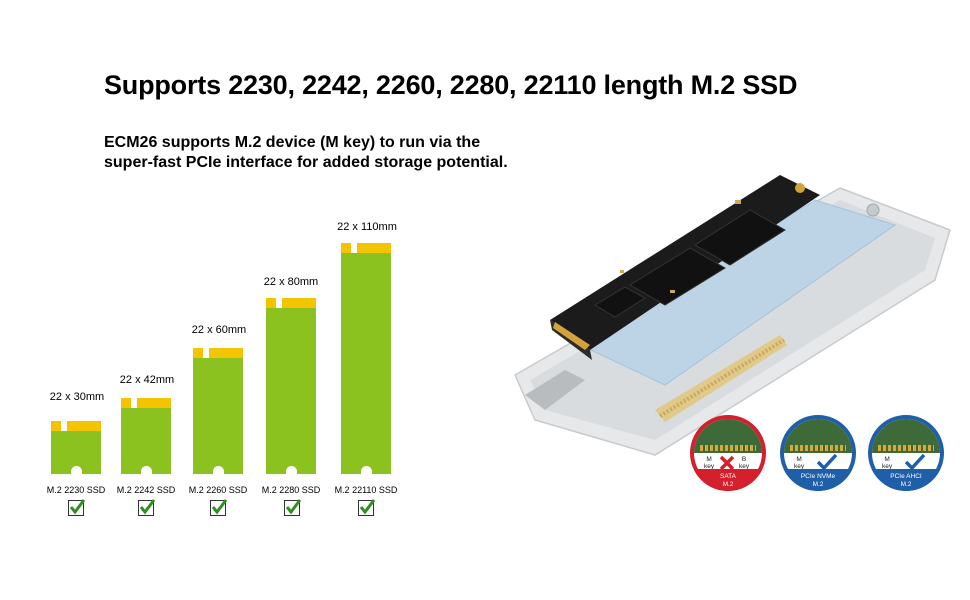  I want to click on m2-2280-drive, so click(291, 386).